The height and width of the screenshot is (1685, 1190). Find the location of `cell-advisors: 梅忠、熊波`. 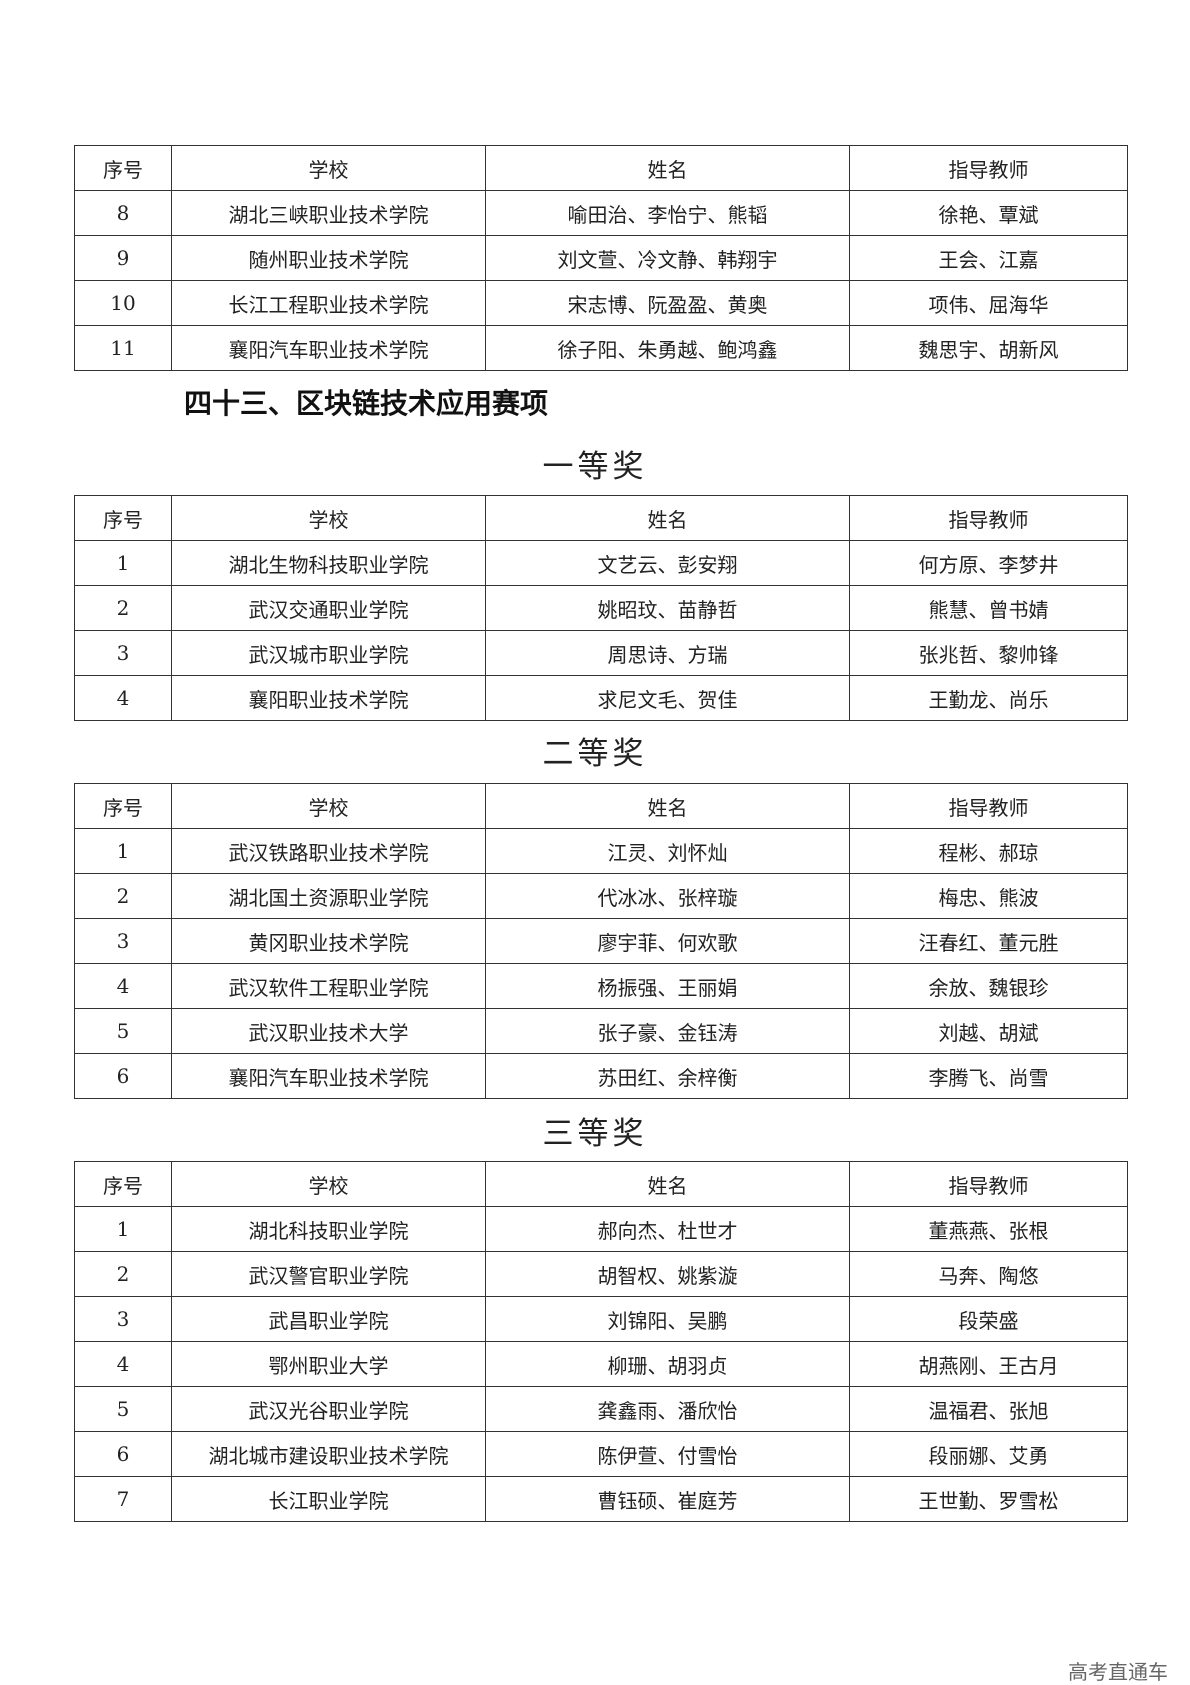

cell-advisors: 梅忠、熊波 is located at coordinates (988, 896).